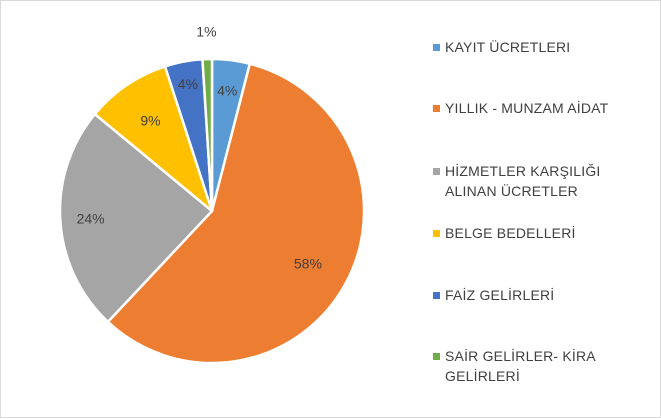 The width and height of the screenshot is (661, 419). I want to click on slice-data-label: 9%, so click(150, 121).